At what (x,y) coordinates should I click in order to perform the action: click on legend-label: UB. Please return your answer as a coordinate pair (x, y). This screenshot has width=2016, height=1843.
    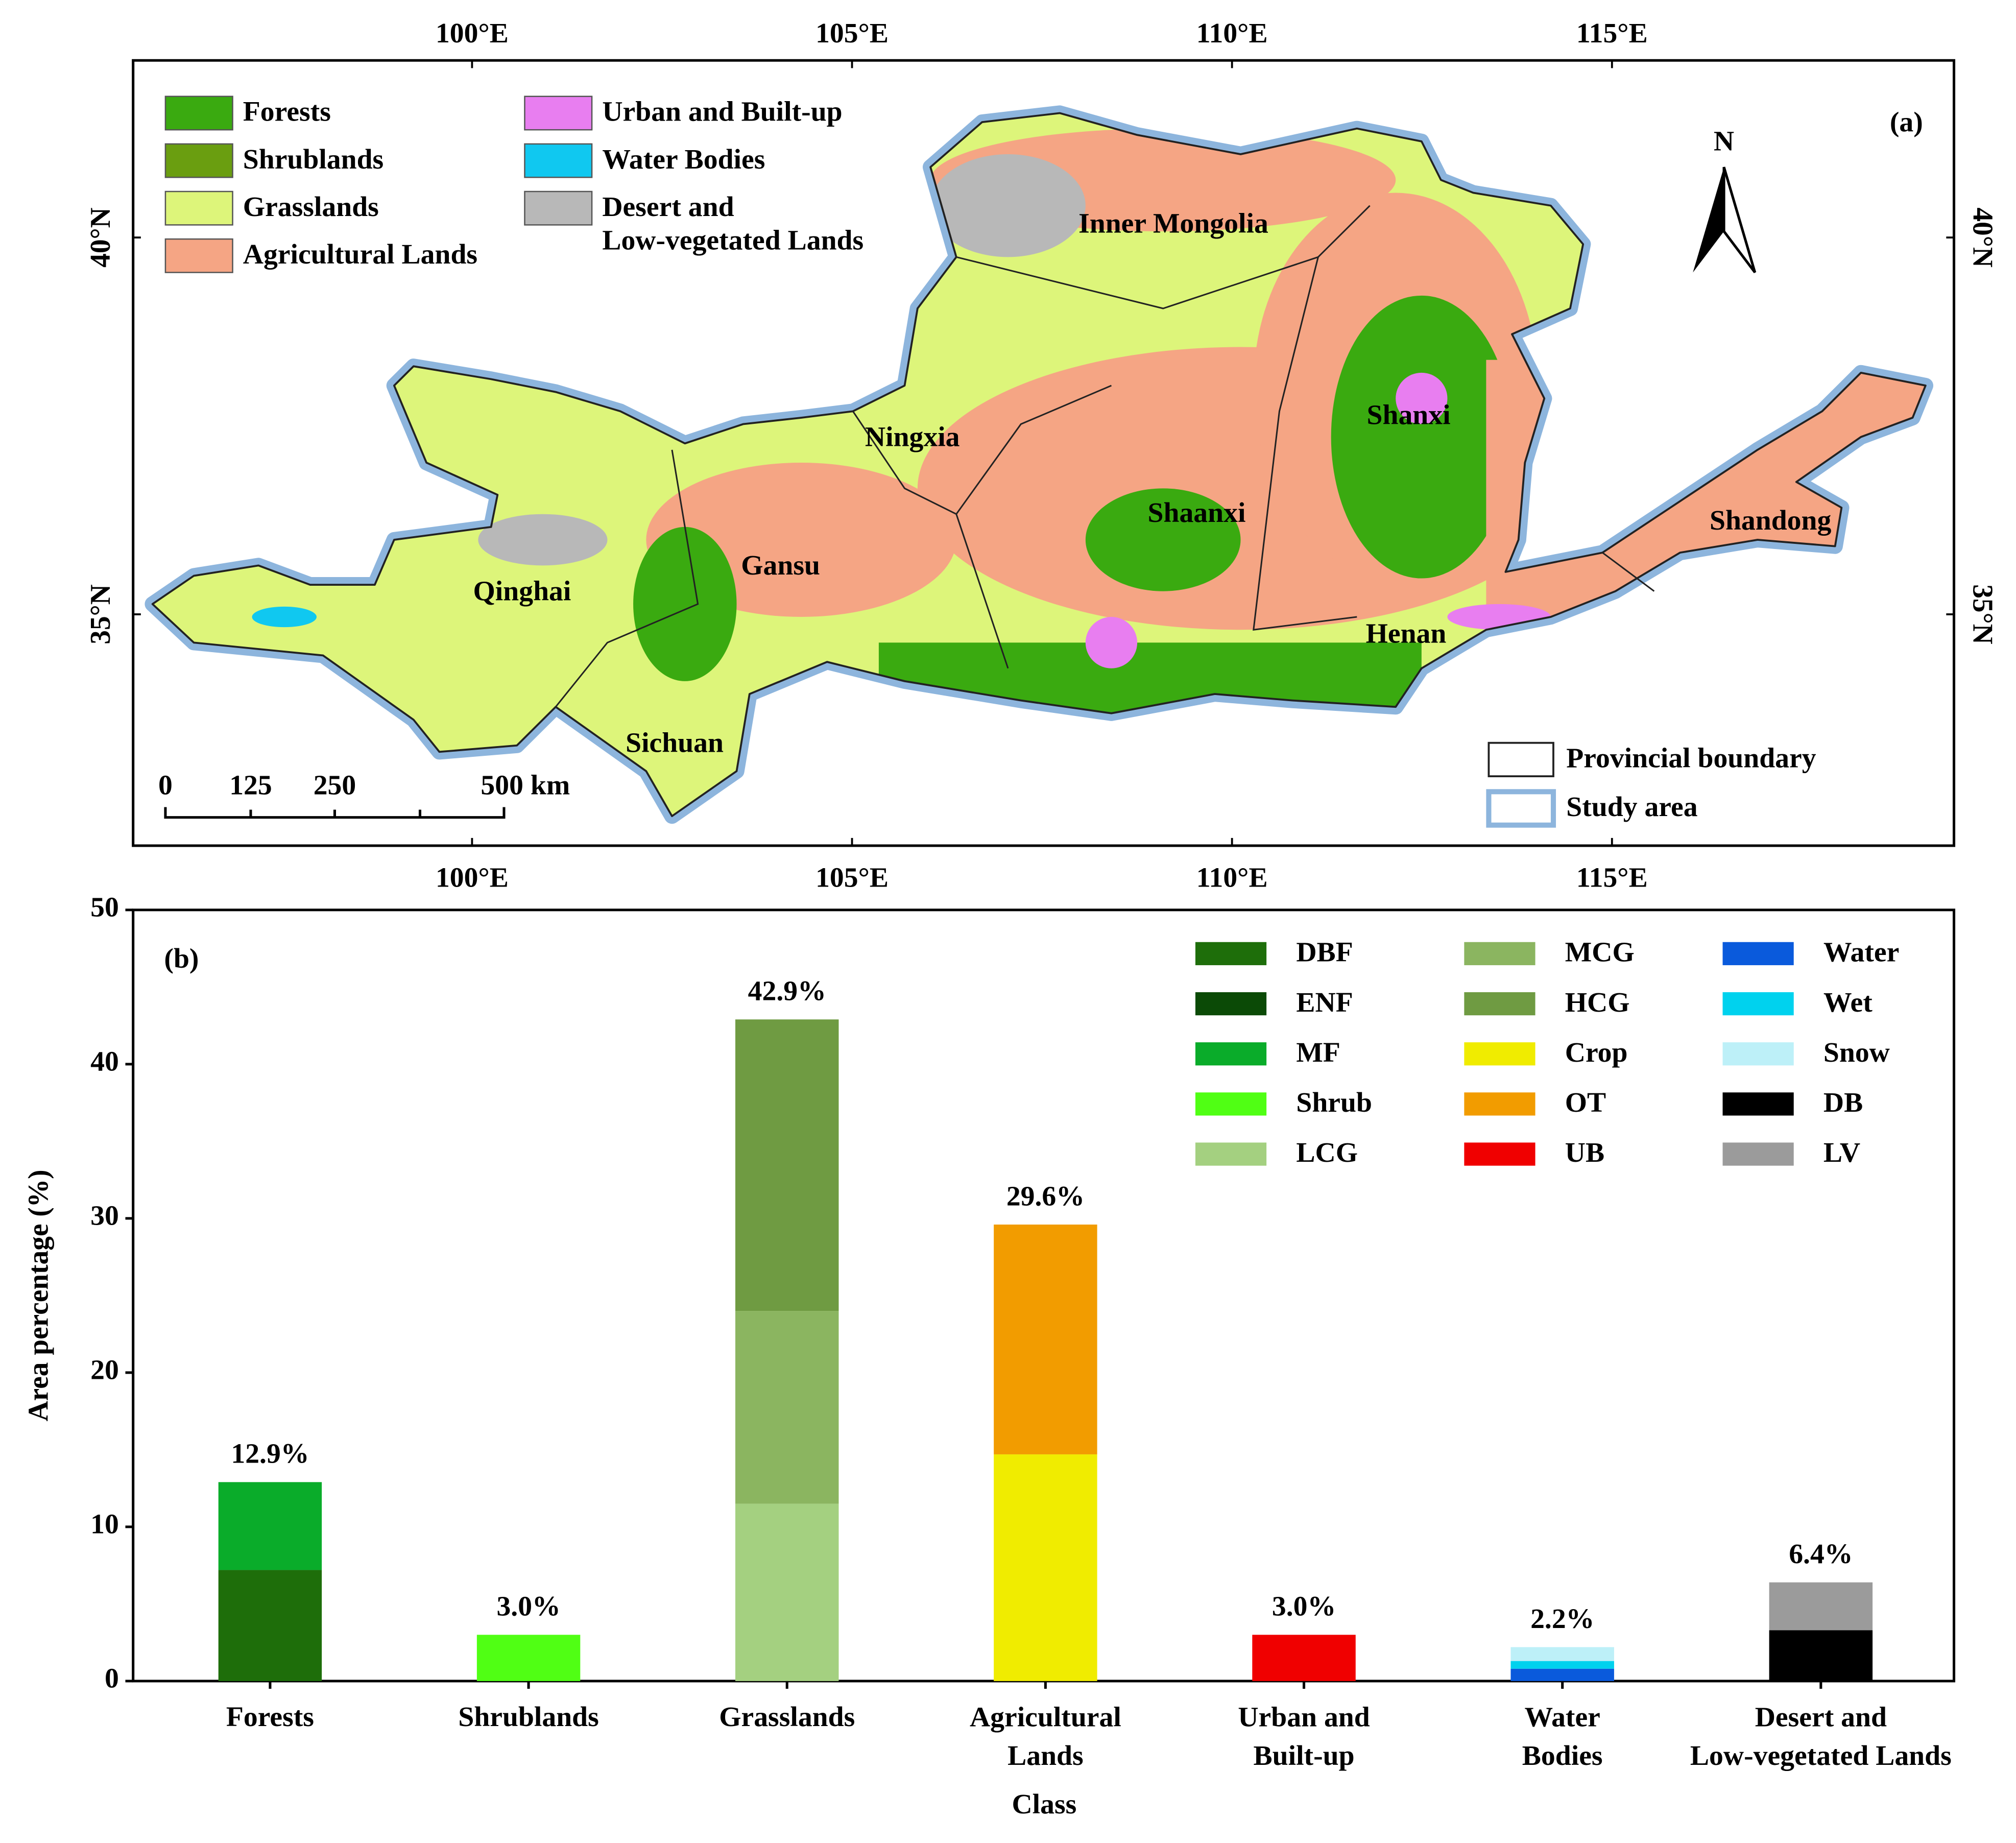
    Looking at the image, I should click on (1584, 1152).